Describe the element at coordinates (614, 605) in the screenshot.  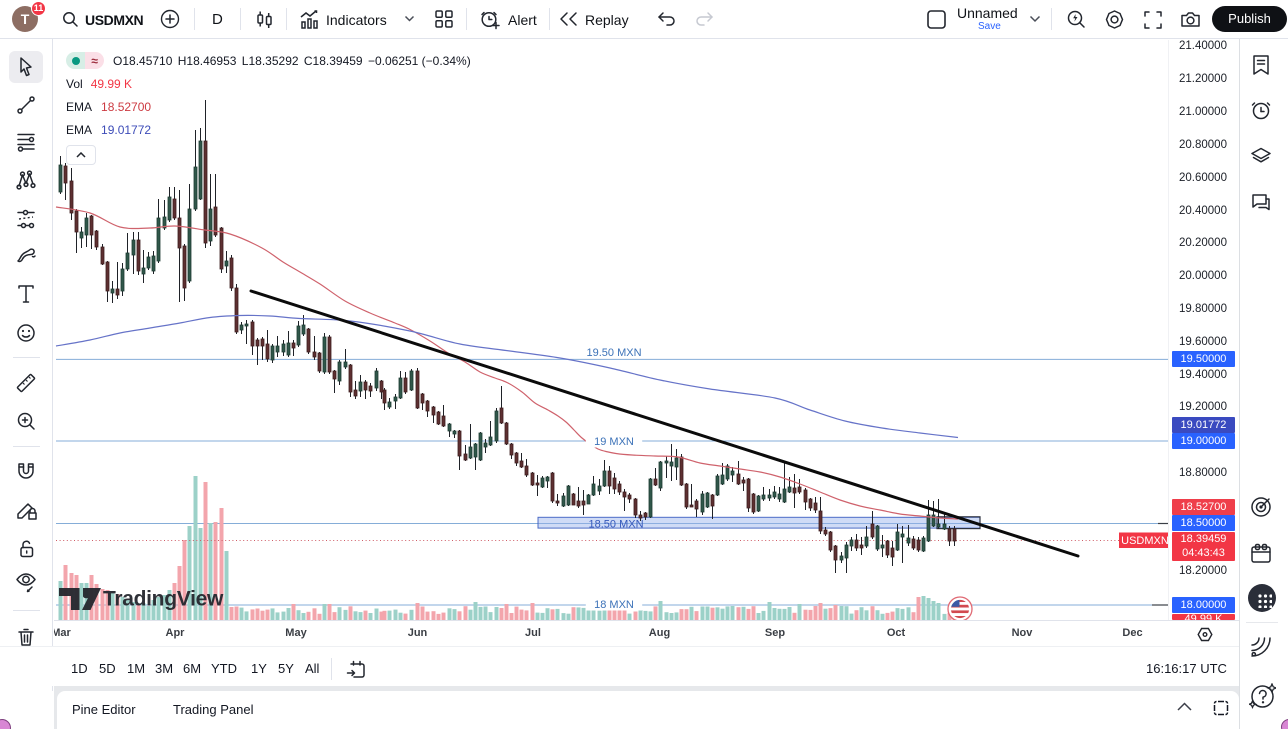
I see `svg-text: 18 MXN` at that location.